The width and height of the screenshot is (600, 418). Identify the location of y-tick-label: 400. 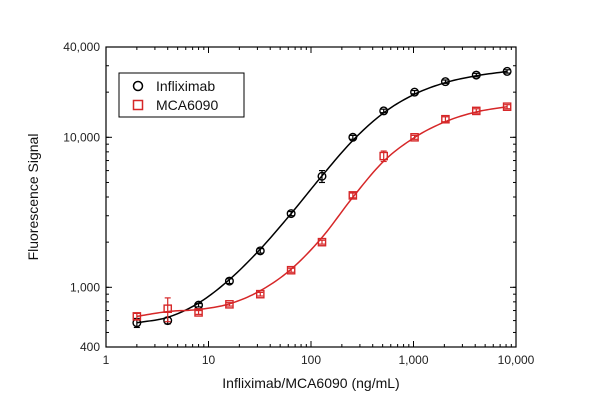
(90, 347).